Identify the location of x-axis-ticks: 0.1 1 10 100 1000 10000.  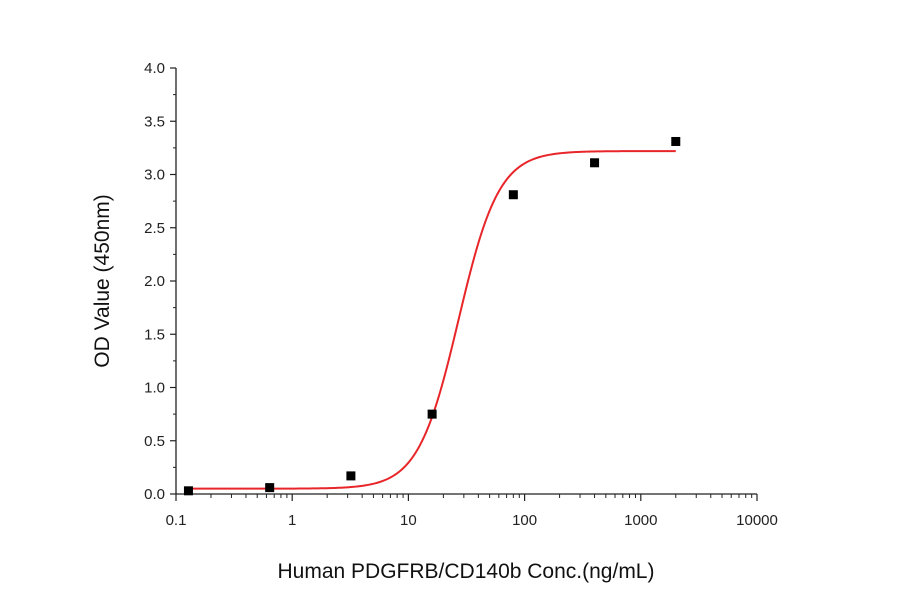
(472, 511).